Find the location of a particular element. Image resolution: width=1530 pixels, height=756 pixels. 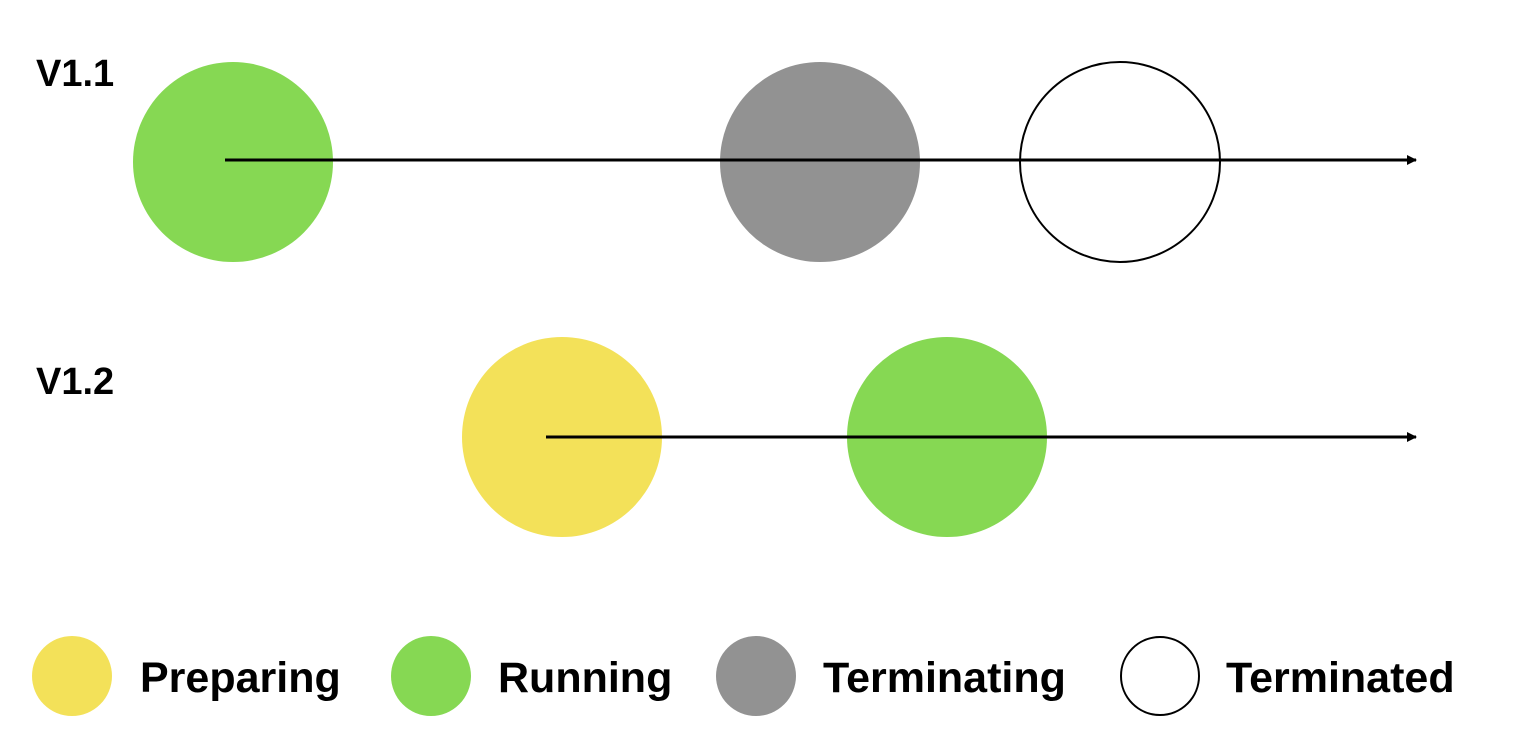

state-running-circle is located at coordinates (233, 162).